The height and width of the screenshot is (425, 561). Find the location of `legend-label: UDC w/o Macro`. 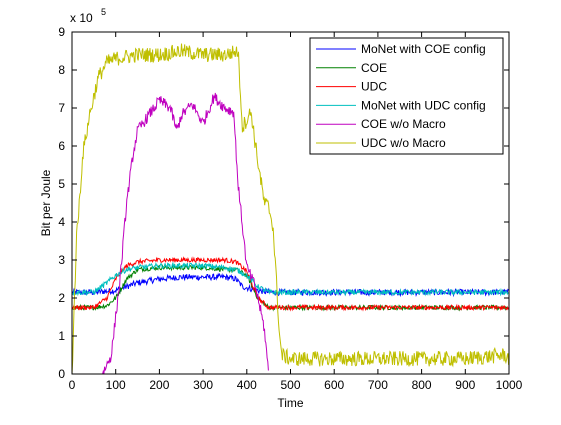

legend-label: UDC w/o Macro is located at coordinates (403, 143).